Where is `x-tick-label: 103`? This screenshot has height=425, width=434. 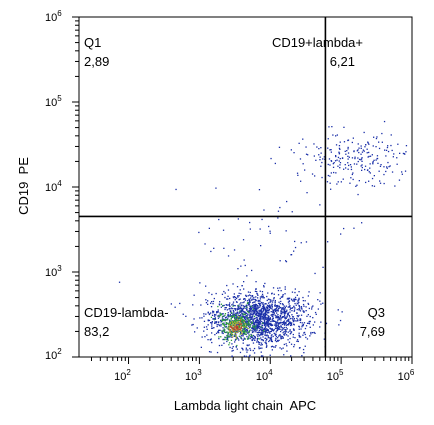
x-tick-label: 103 is located at coordinates (193, 375).